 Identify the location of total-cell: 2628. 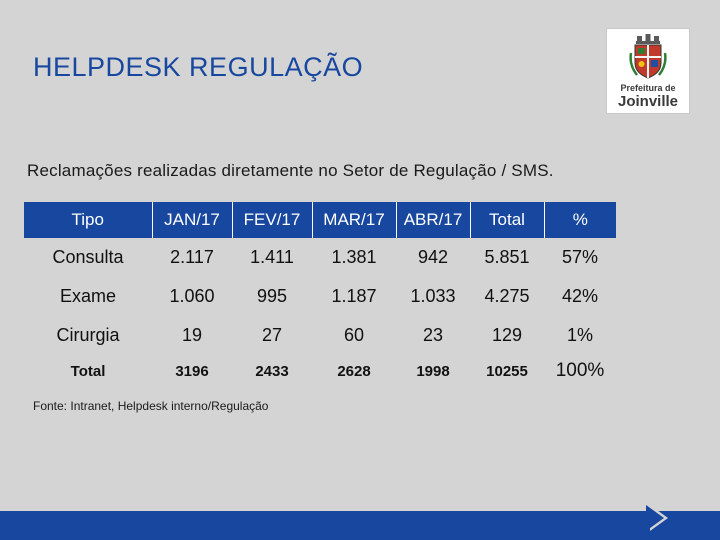
(354, 371).